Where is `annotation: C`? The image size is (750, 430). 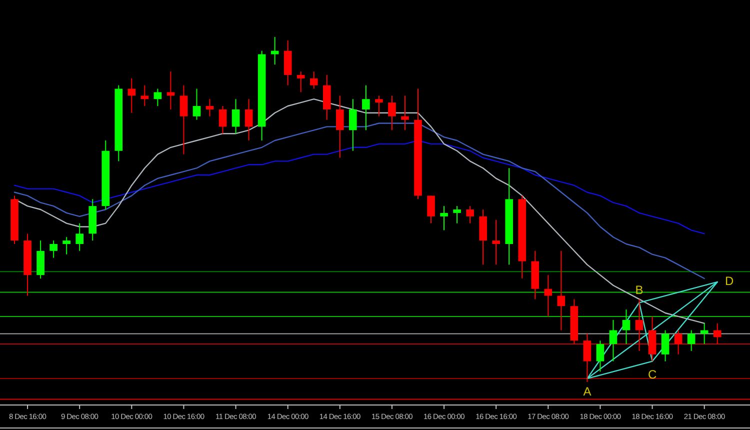 annotation: C is located at coordinates (652, 374).